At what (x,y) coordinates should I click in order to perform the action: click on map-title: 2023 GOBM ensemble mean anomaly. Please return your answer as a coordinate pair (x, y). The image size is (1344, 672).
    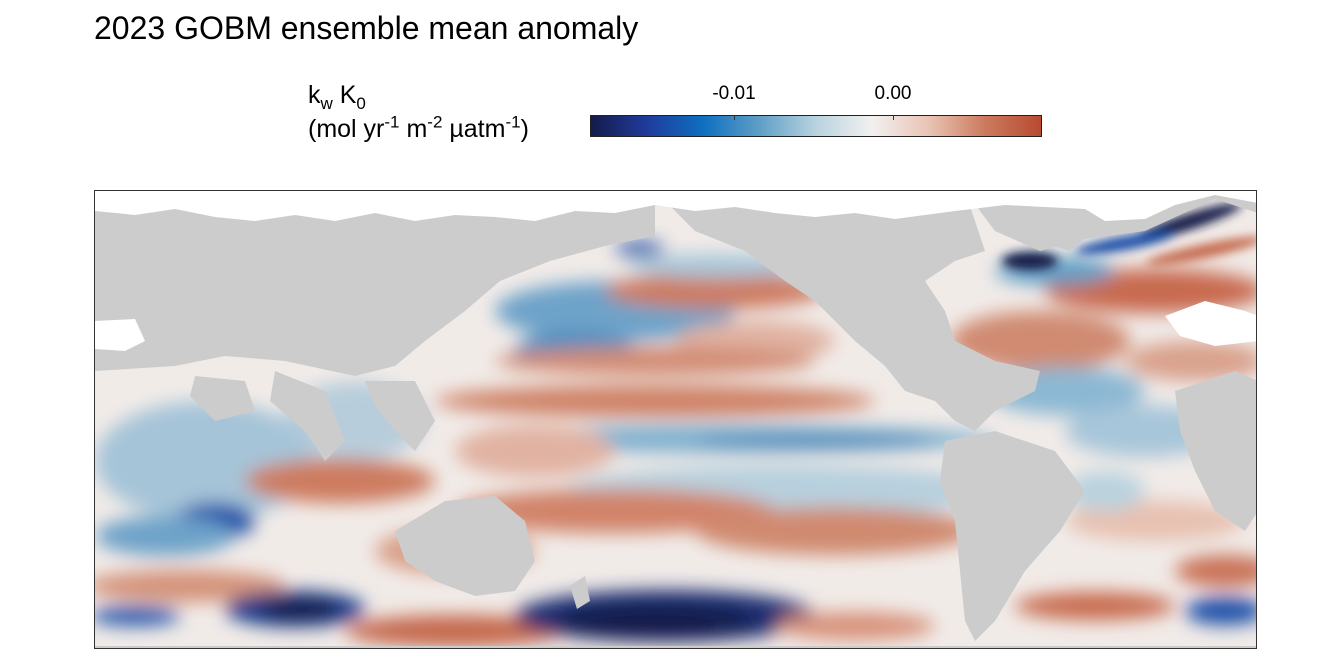
    Looking at the image, I should click on (366, 28).